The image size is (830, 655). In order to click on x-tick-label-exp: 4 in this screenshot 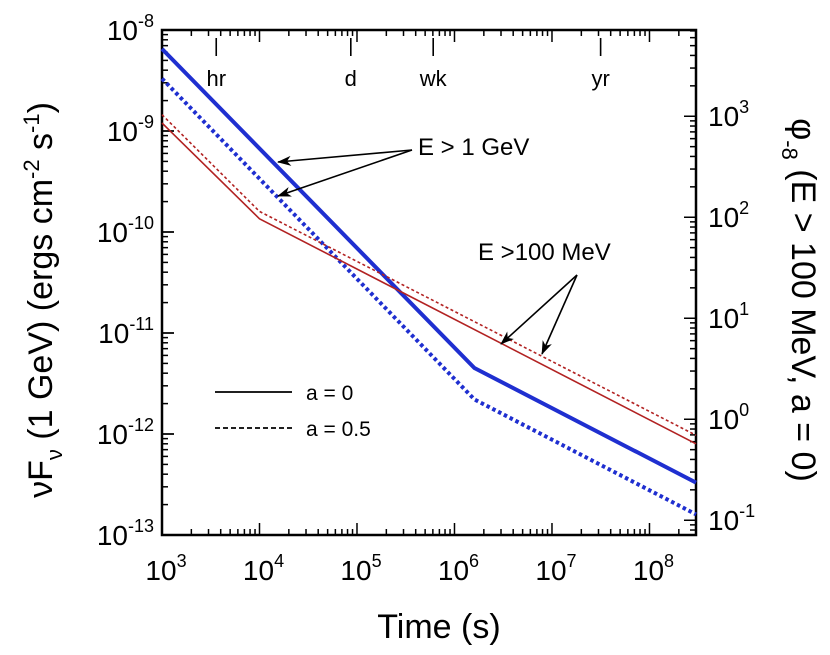, I will do `click(279, 561)`.